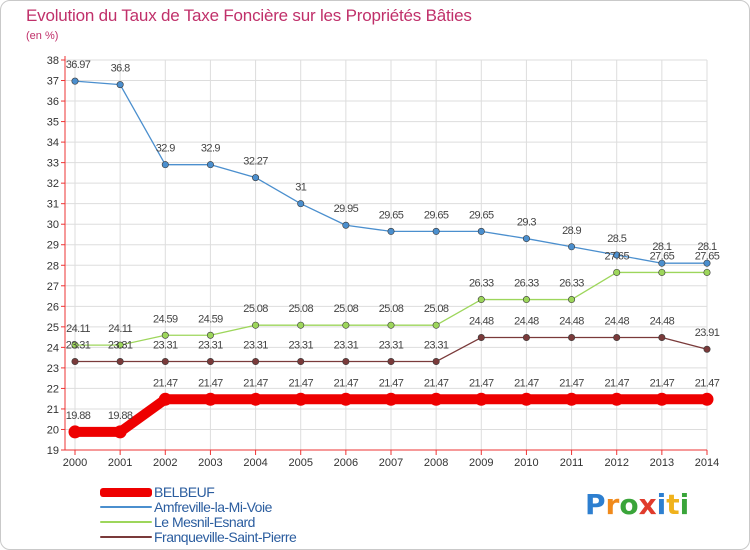 The height and width of the screenshot is (550, 750). Describe the element at coordinates (42, 36) in the screenshot. I see `y-unit-label: (en %)` at that location.